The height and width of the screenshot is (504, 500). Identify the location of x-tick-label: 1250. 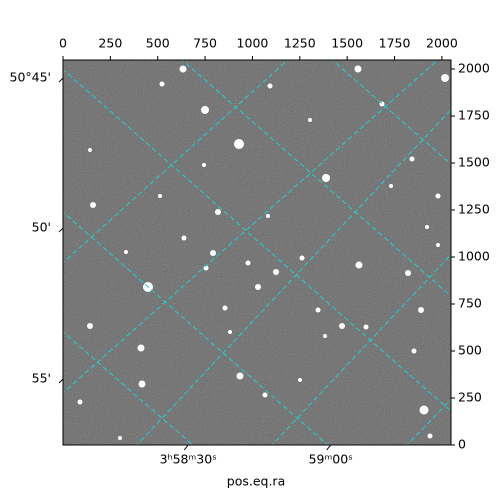
(300, 43).